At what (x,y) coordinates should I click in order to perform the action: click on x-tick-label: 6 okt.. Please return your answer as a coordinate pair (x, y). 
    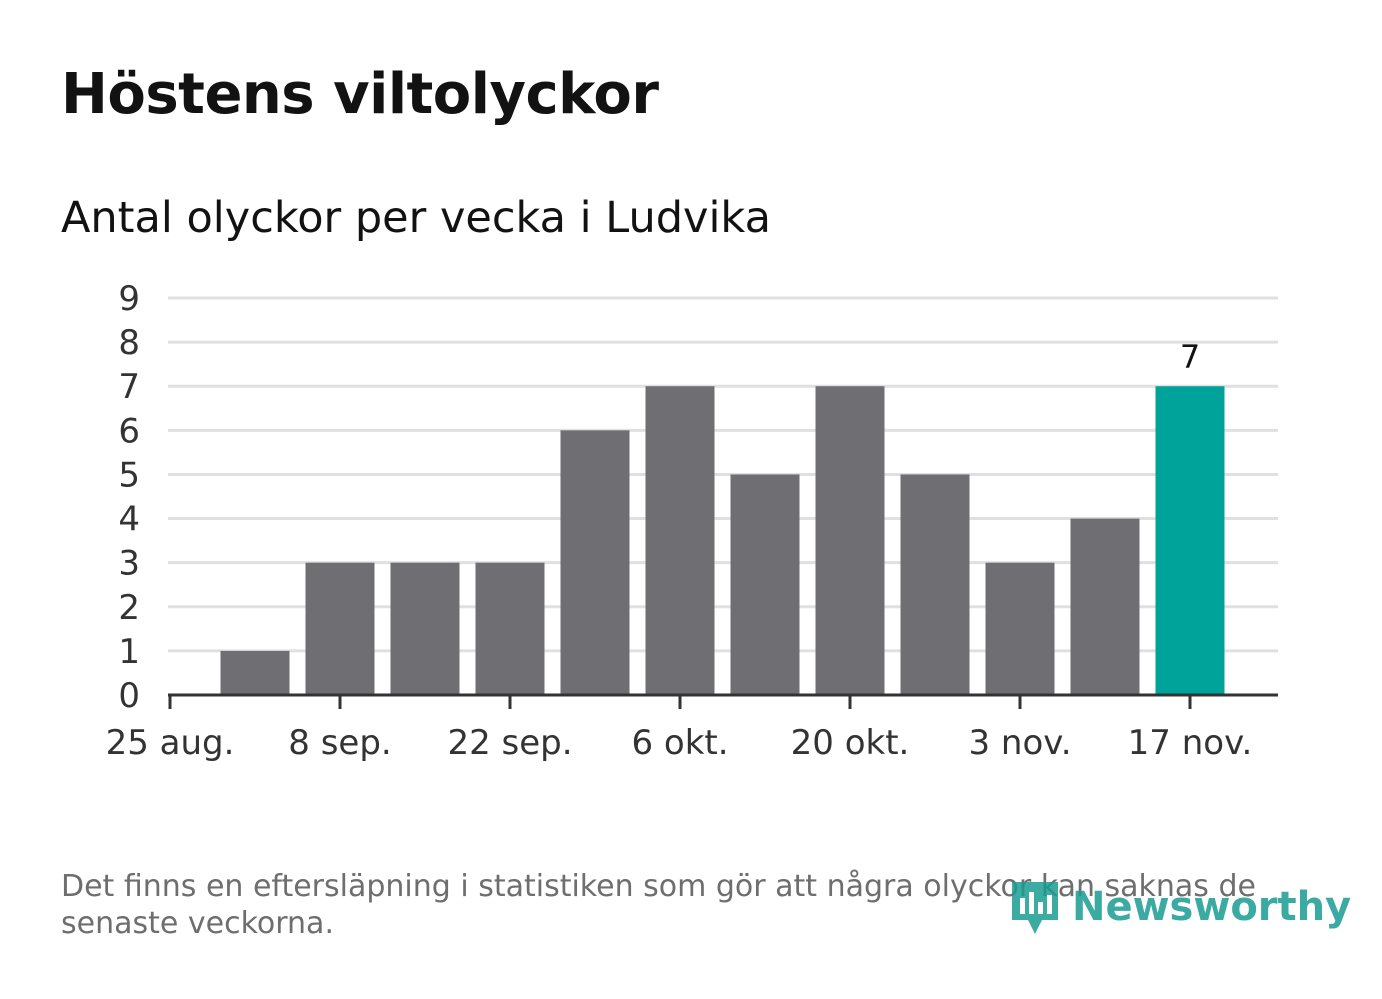
    Looking at the image, I should click on (679, 743).